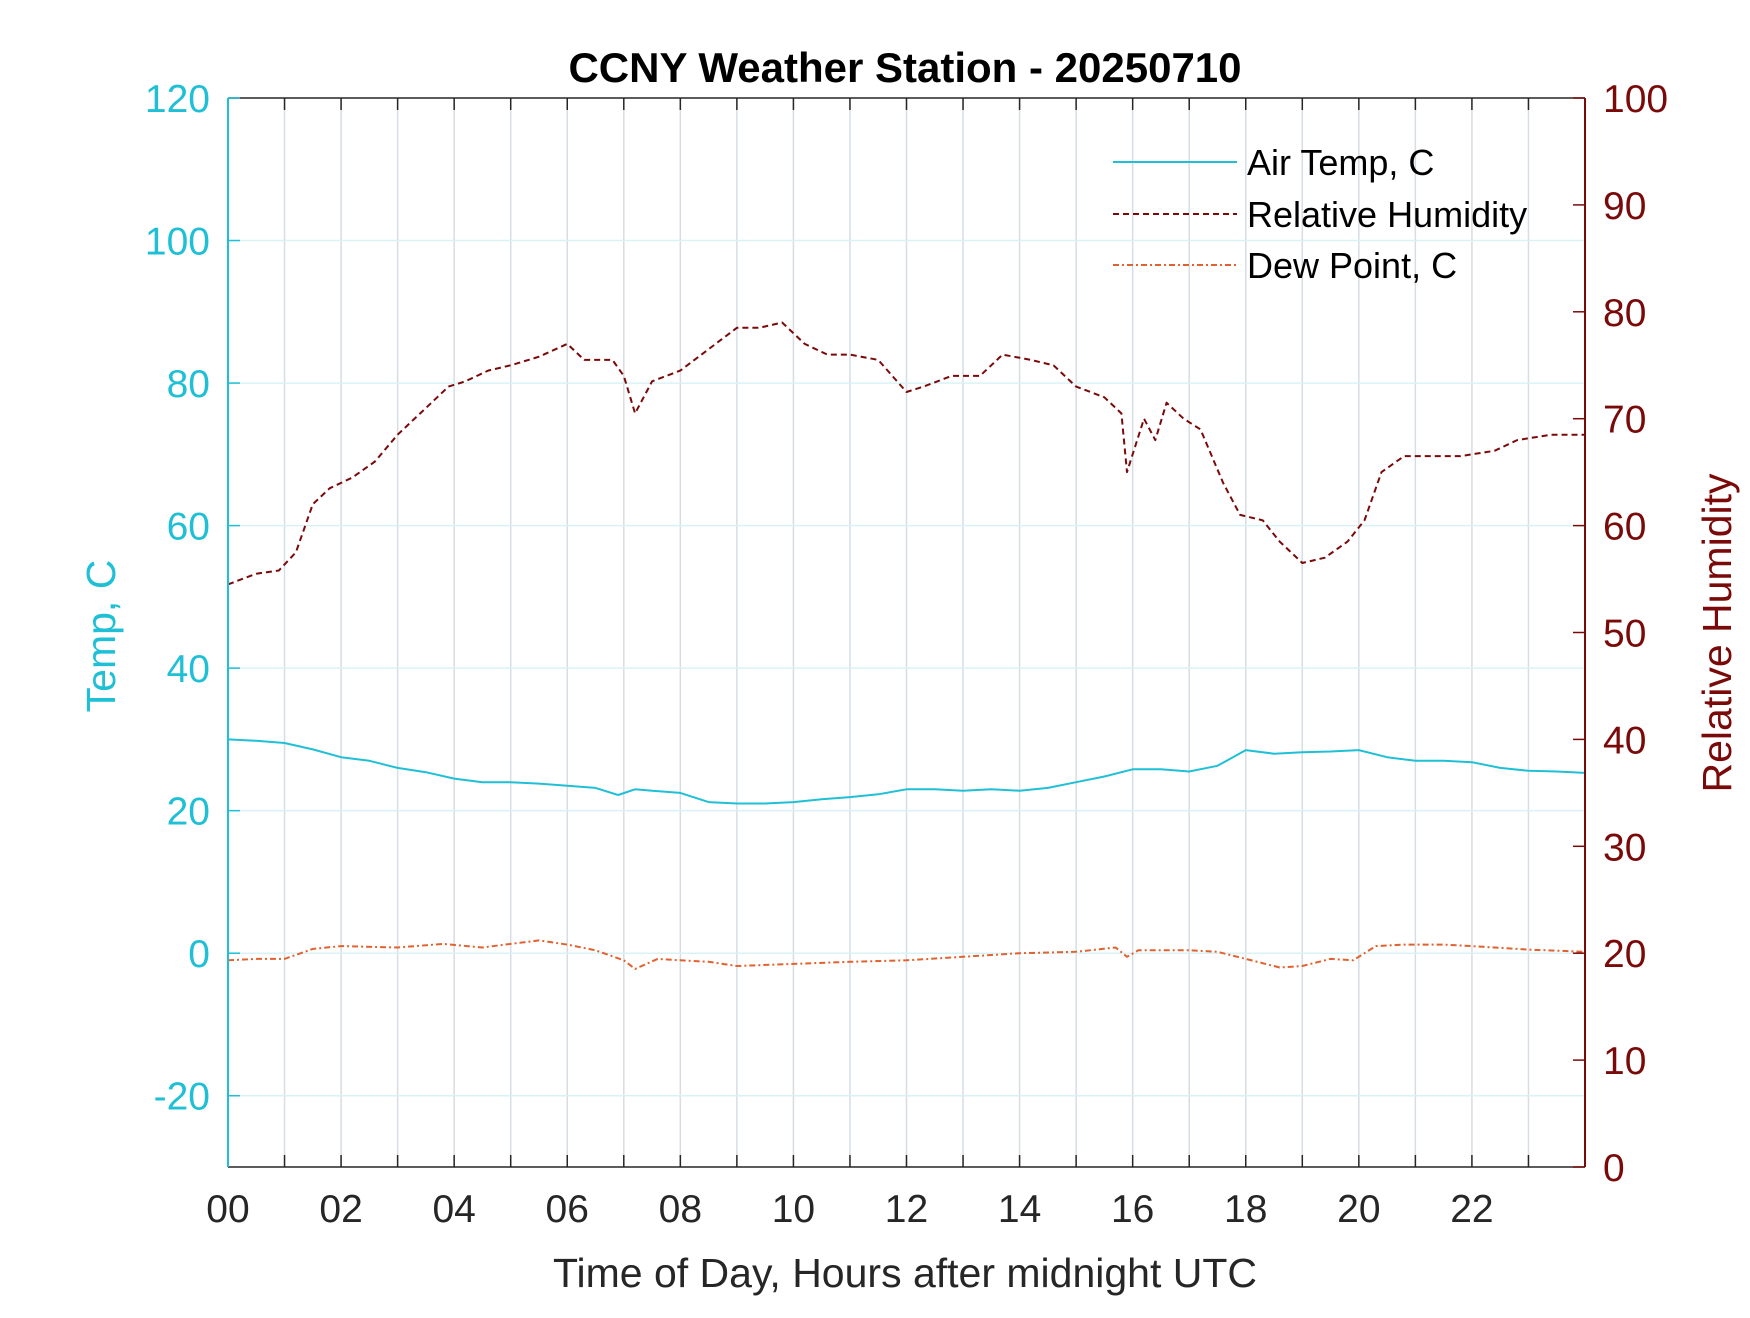  I want to click on y-right-tick-label: 70, so click(1624, 420).